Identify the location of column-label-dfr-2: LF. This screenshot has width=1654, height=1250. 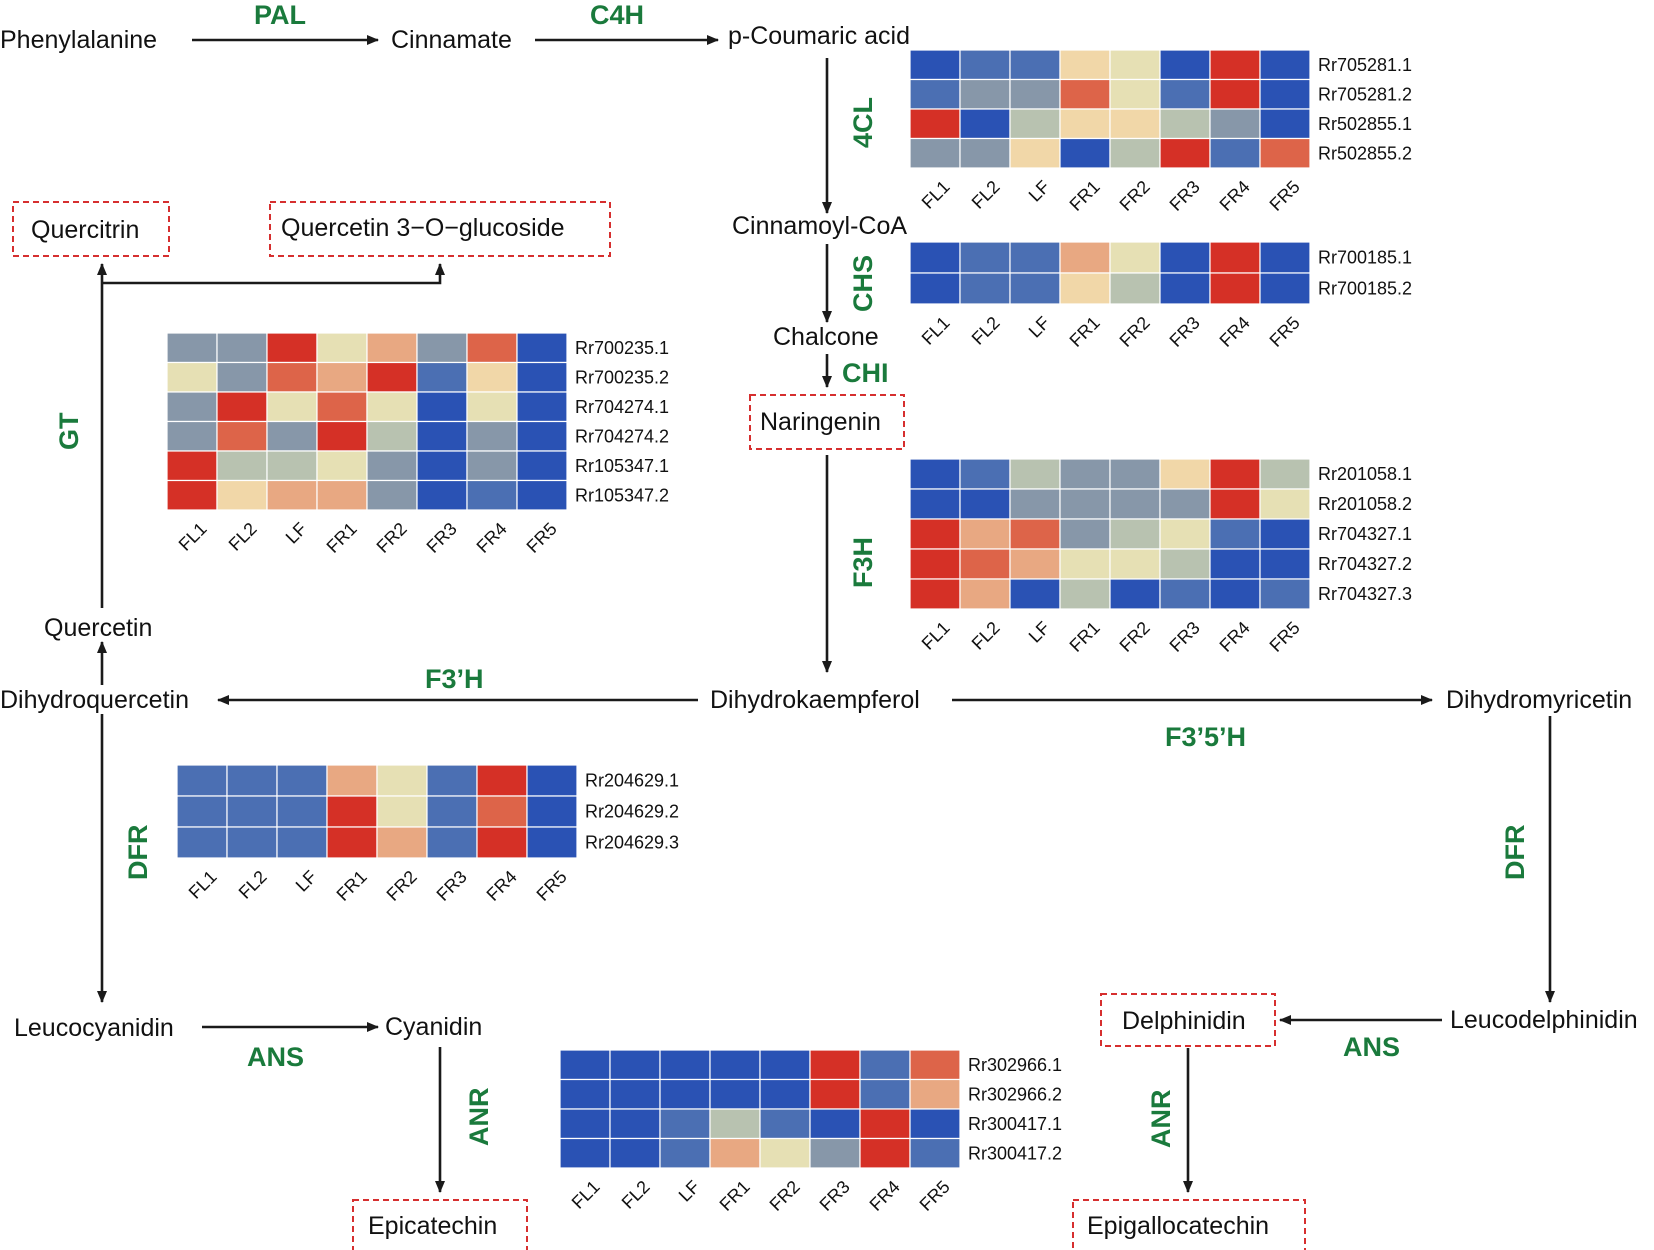
(306, 881).